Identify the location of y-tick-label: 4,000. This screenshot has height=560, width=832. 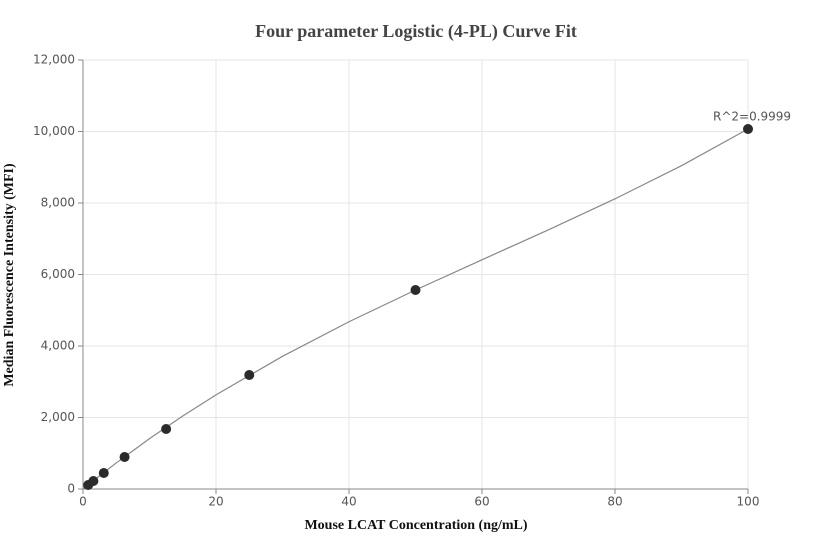
(58, 346).